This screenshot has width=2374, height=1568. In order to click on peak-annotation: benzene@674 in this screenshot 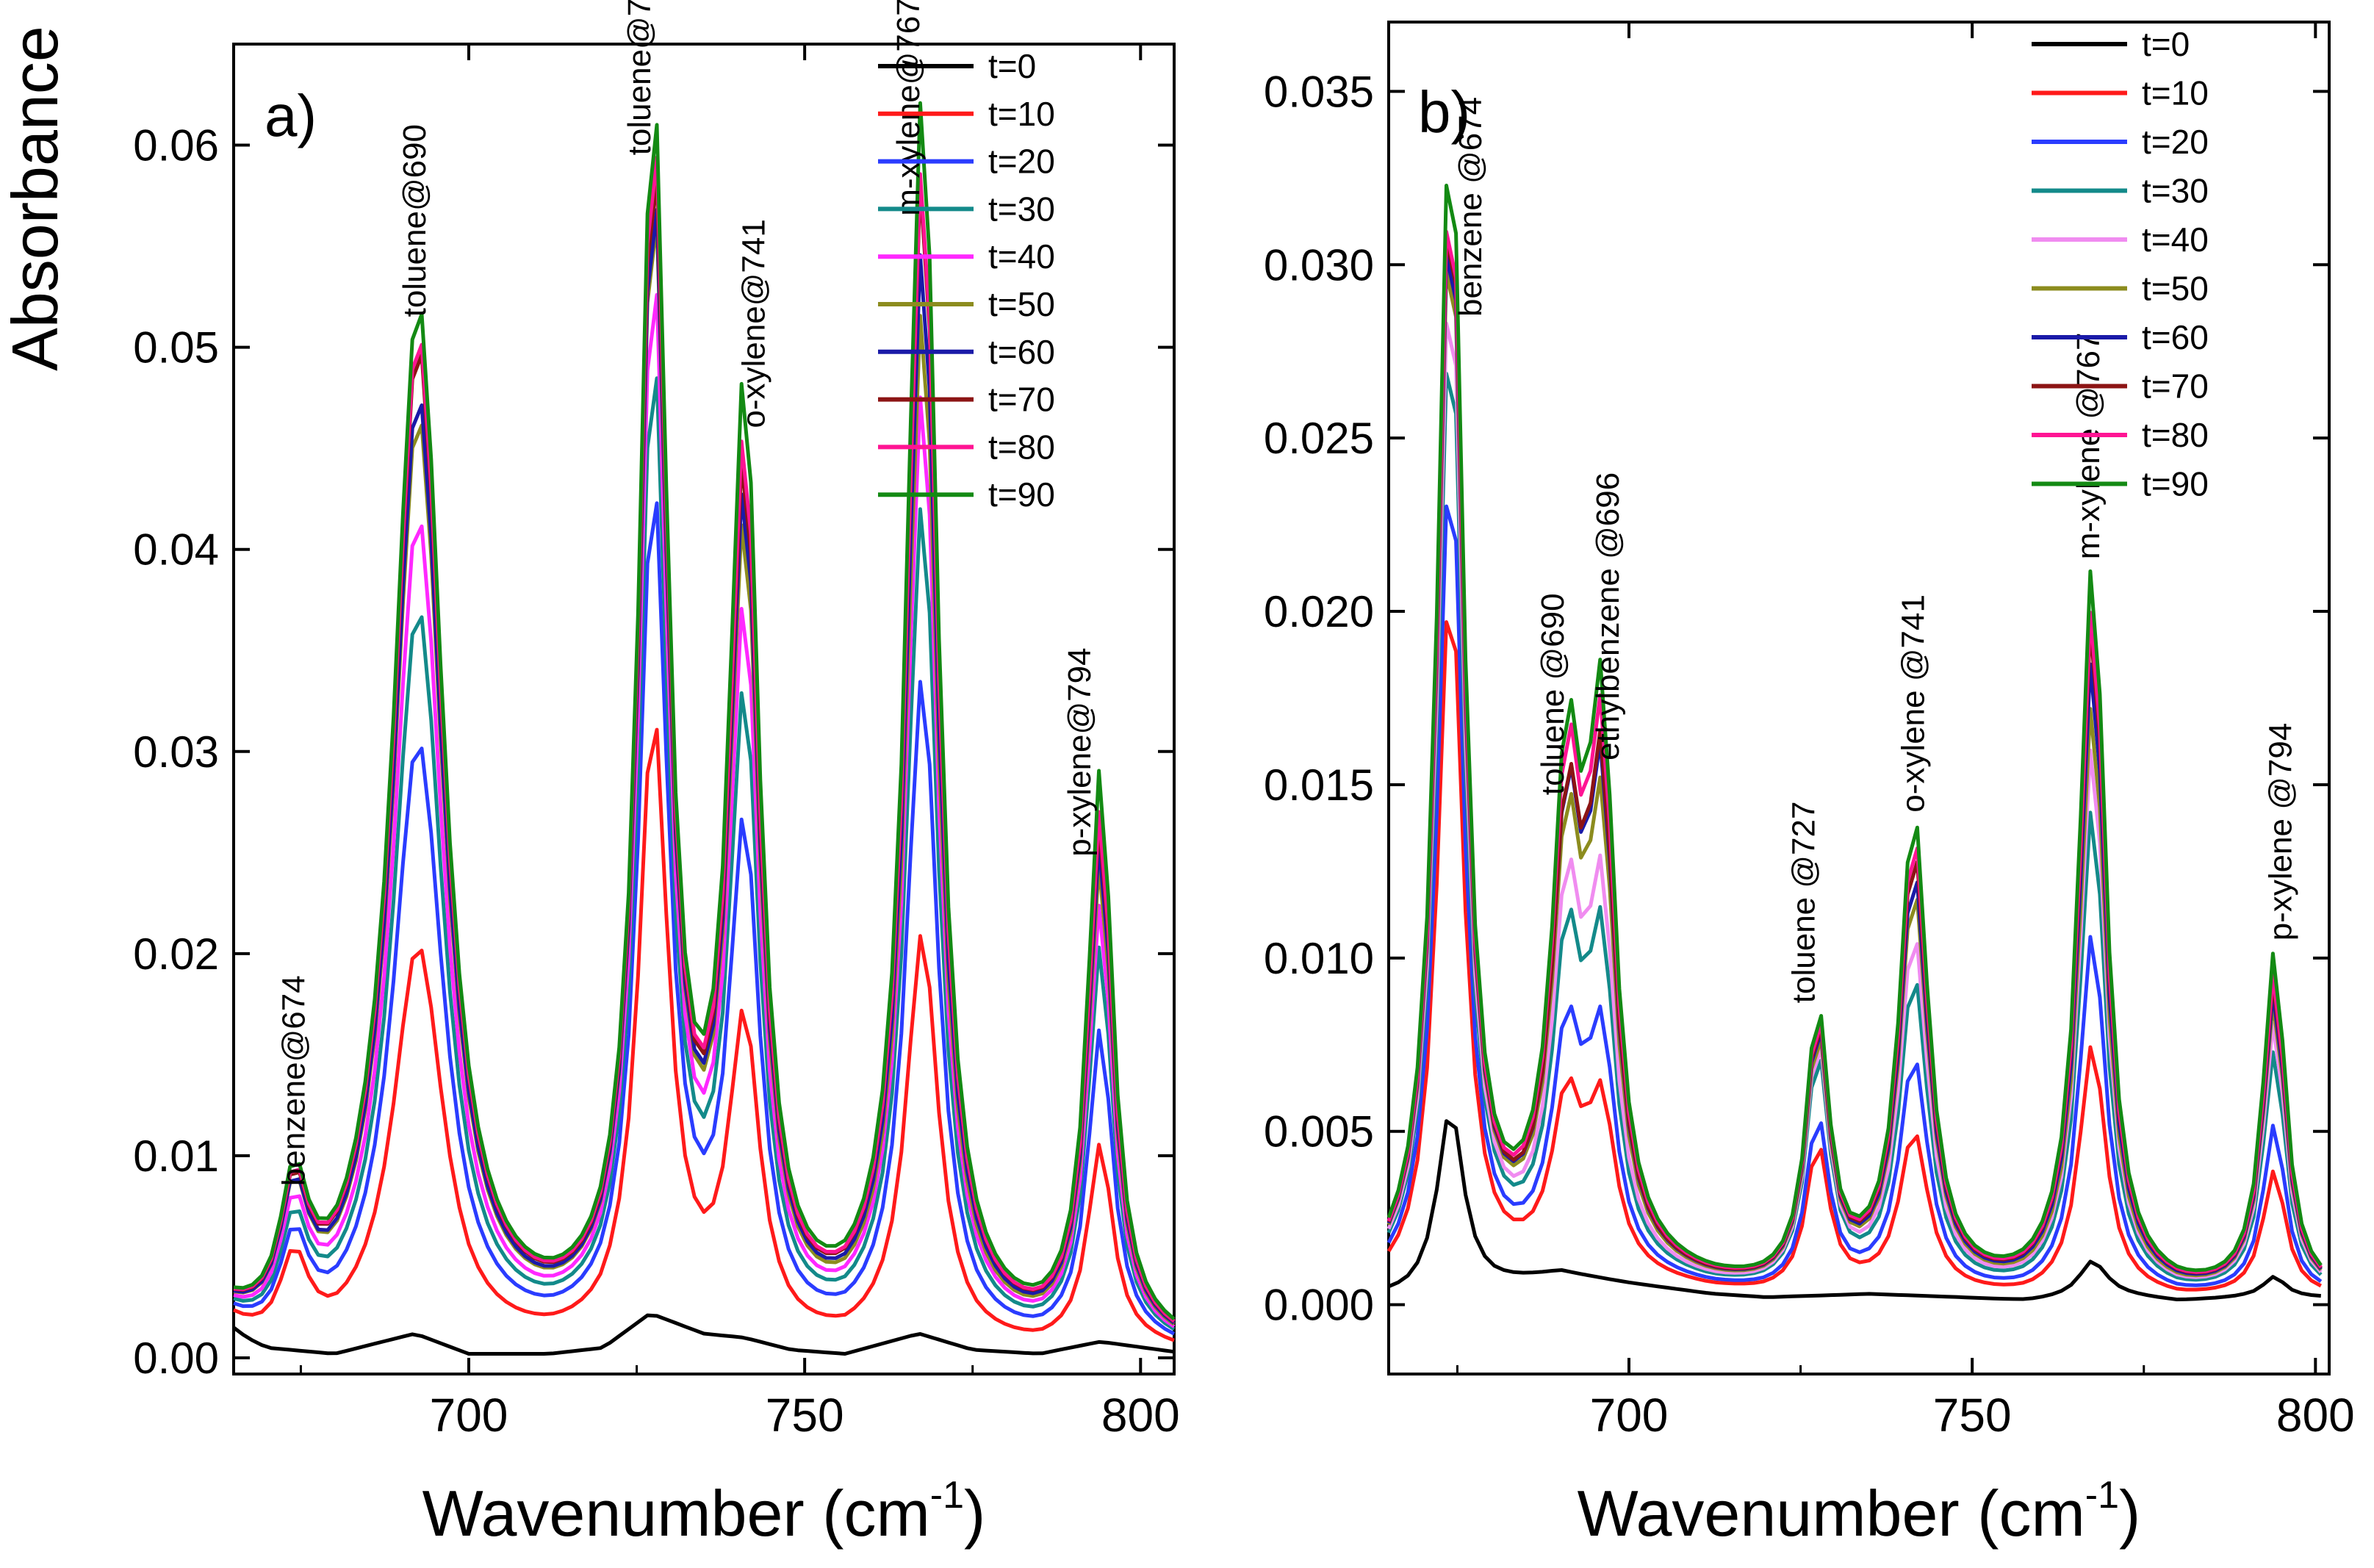, I will do `click(294, 1081)`.